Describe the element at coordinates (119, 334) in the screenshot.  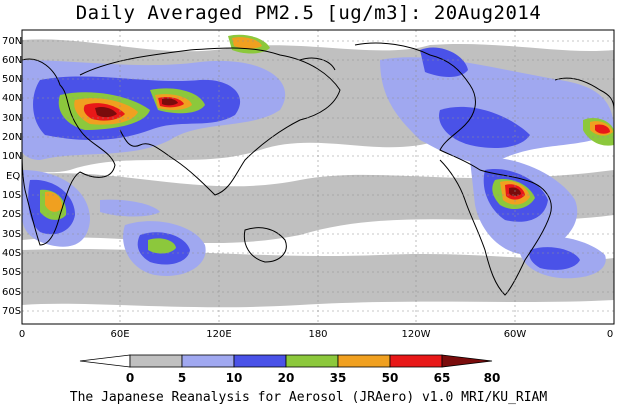
I see `lon-label: 60E` at that location.